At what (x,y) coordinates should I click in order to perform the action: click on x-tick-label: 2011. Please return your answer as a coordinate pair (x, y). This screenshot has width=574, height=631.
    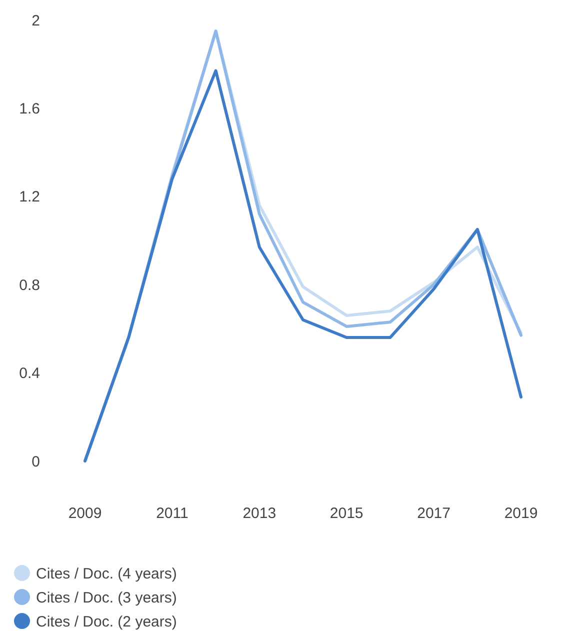
    Looking at the image, I should click on (172, 513).